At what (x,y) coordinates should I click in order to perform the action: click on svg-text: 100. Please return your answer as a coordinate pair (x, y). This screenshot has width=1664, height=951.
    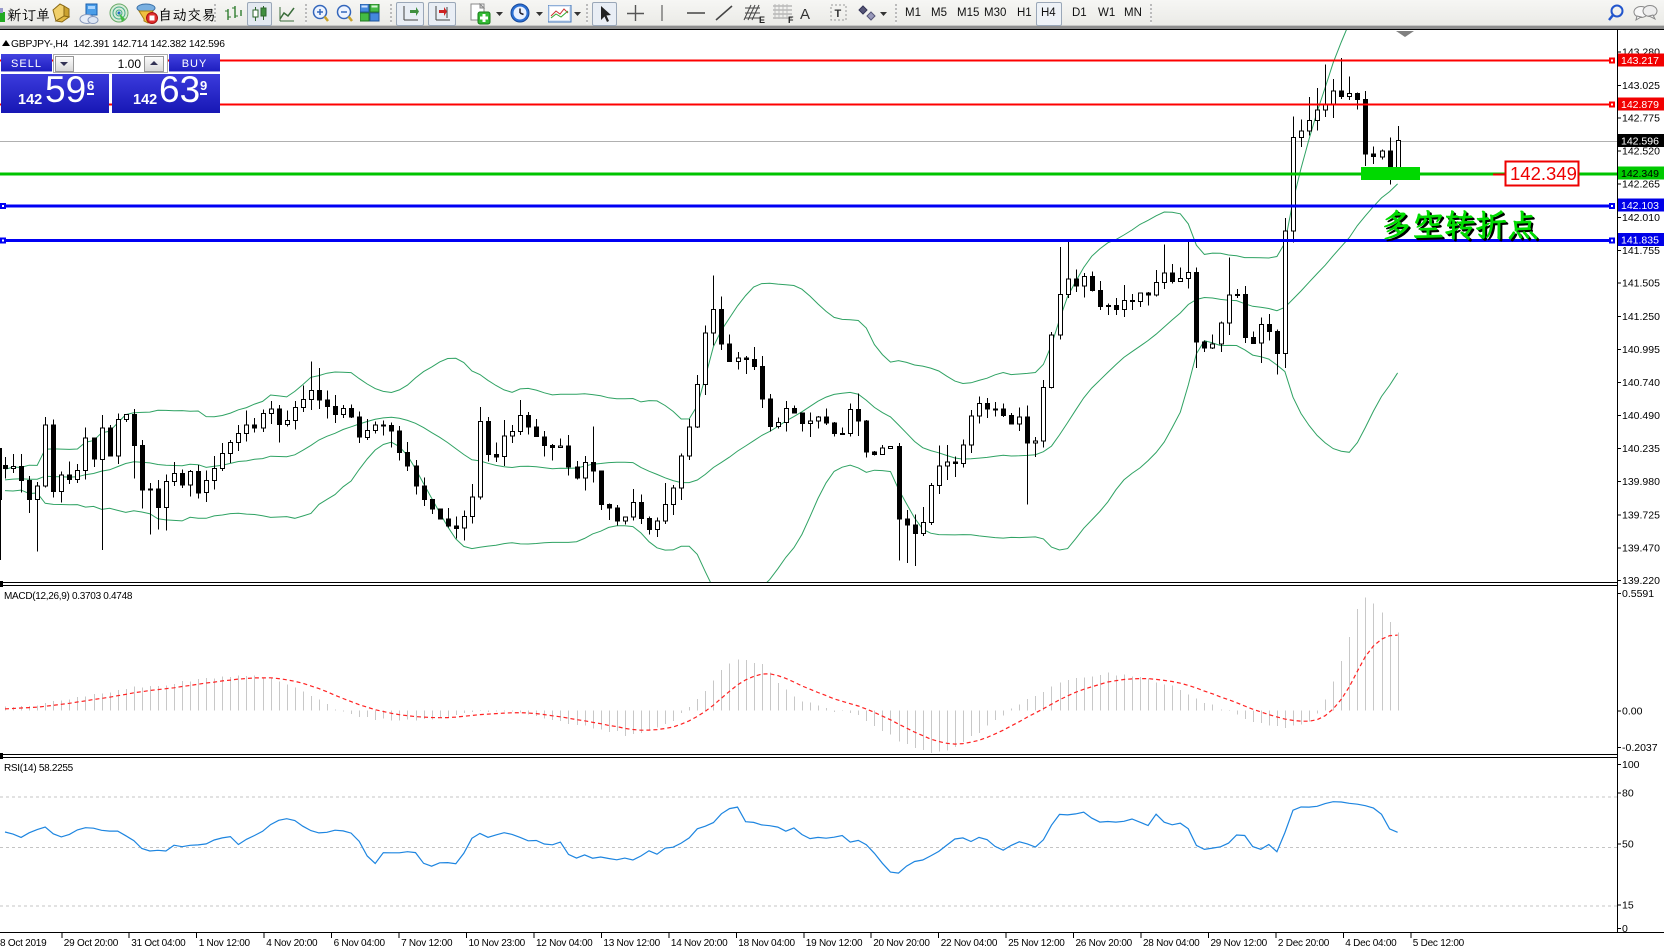
    Looking at the image, I should click on (1631, 765).